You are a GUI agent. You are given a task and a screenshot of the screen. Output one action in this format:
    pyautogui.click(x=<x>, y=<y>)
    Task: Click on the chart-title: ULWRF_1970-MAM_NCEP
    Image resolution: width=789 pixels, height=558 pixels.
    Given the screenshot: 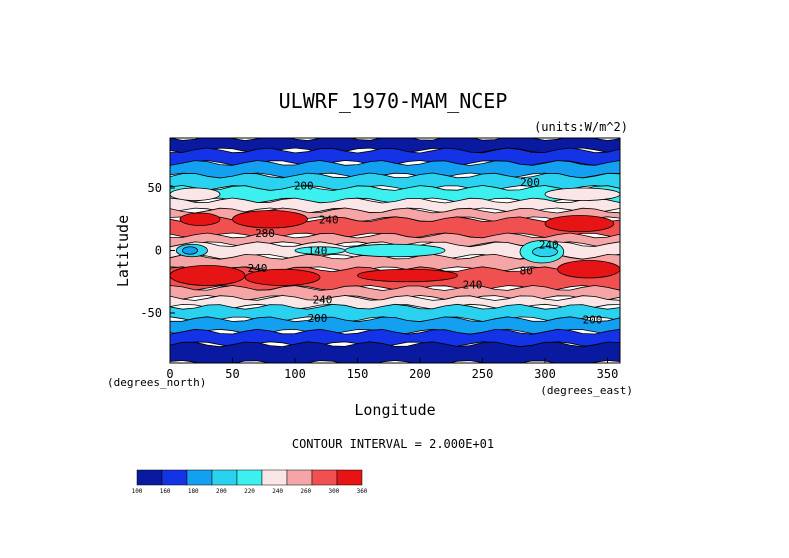 What is the action you would take?
    pyautogui.click(x=393, y=101)
    